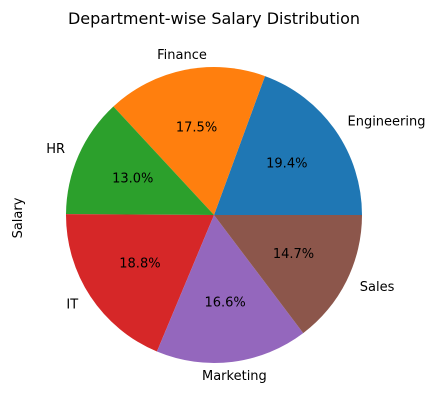 The image size is (440, 415). I want to click on percent-label-it: 18.8%, so click(139, 263).